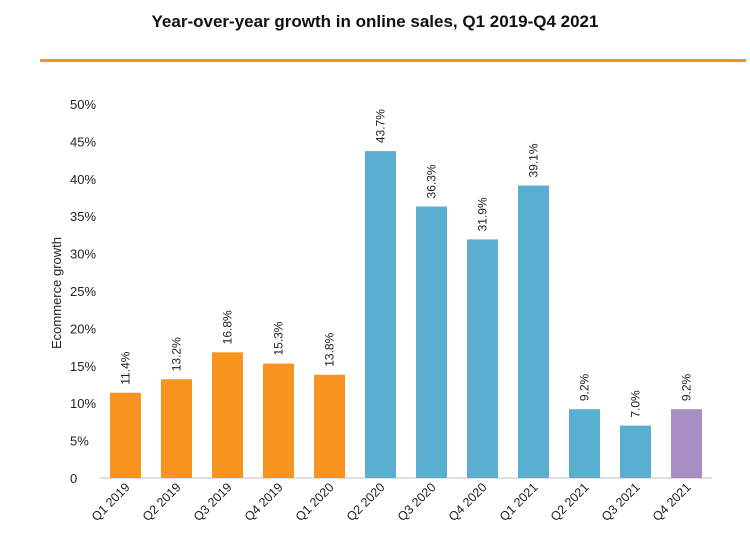 The image size is (750, 557). What do you see at coordinates (393, 60) in the screenshot?
I see `title-divider` at bounding box center [393, 60].